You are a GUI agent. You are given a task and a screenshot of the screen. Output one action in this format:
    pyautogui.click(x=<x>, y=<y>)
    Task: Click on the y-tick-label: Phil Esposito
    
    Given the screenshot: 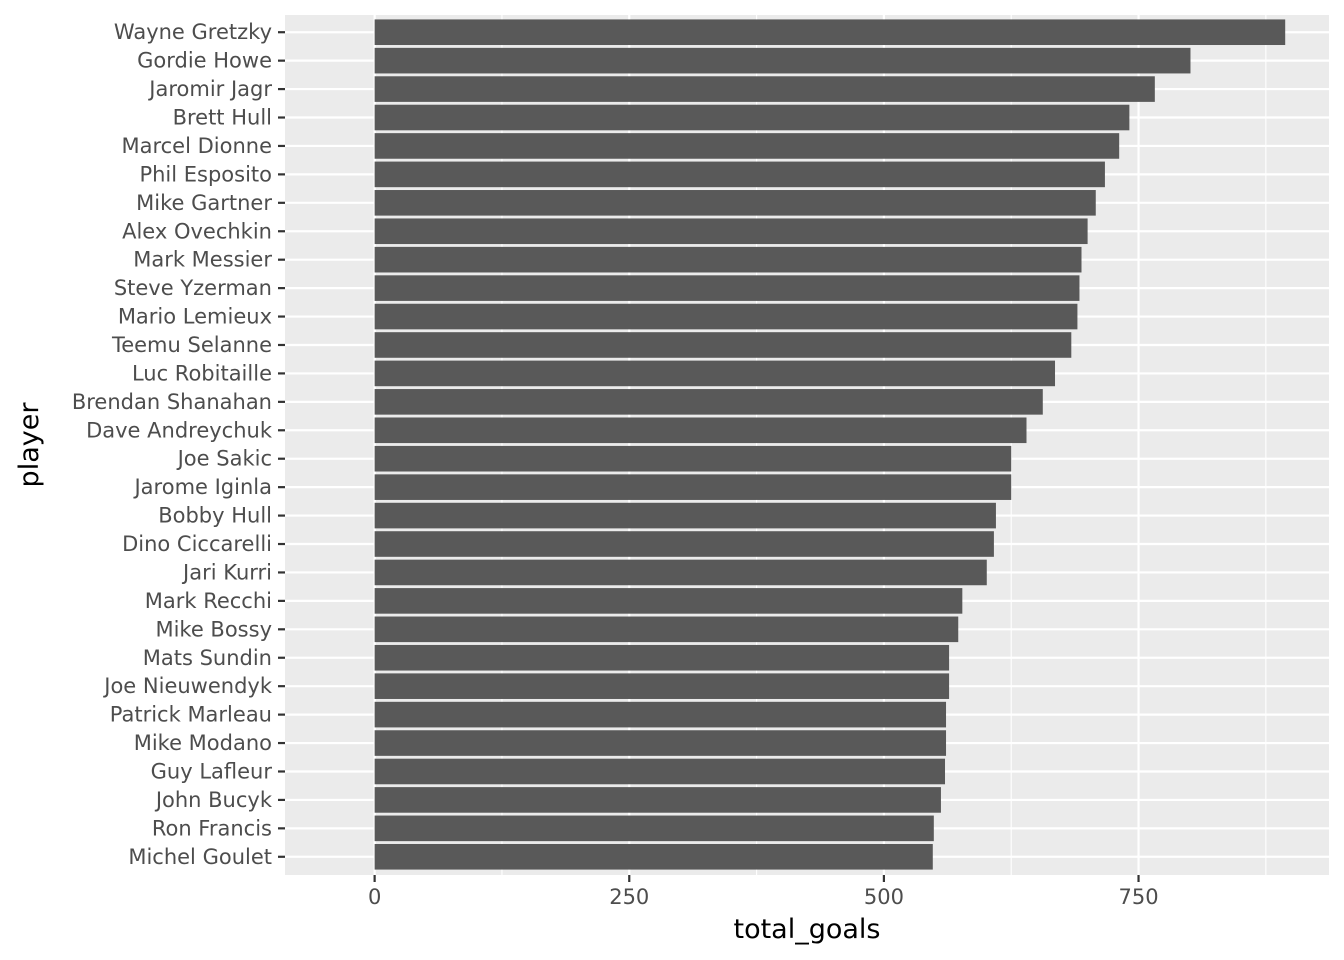 What is the action you would take?
    pyautogui.click(x=205, y=174)
    